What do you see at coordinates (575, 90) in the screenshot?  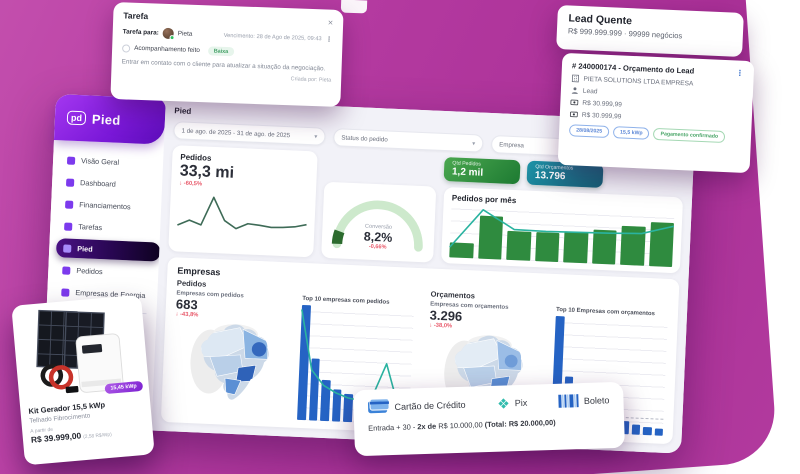 I see `person-icon` at bounding box center [575, 90].